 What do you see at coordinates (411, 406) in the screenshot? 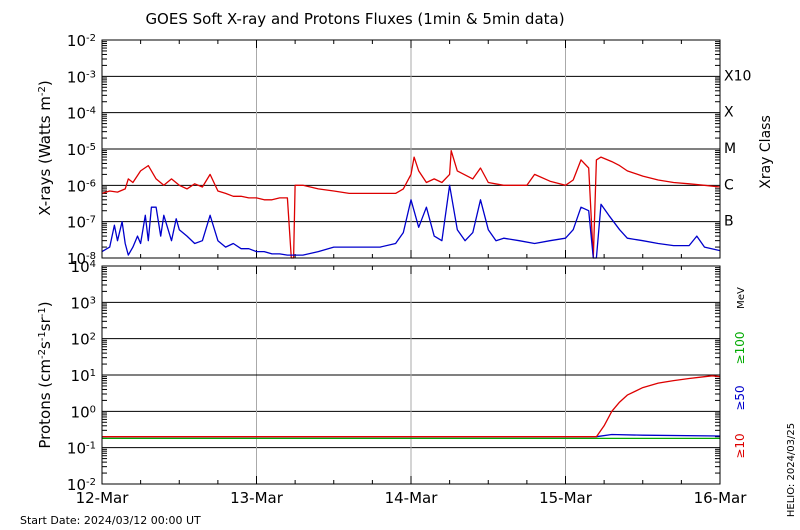
I see `proton-series-line` at bounding box center [411, 406].